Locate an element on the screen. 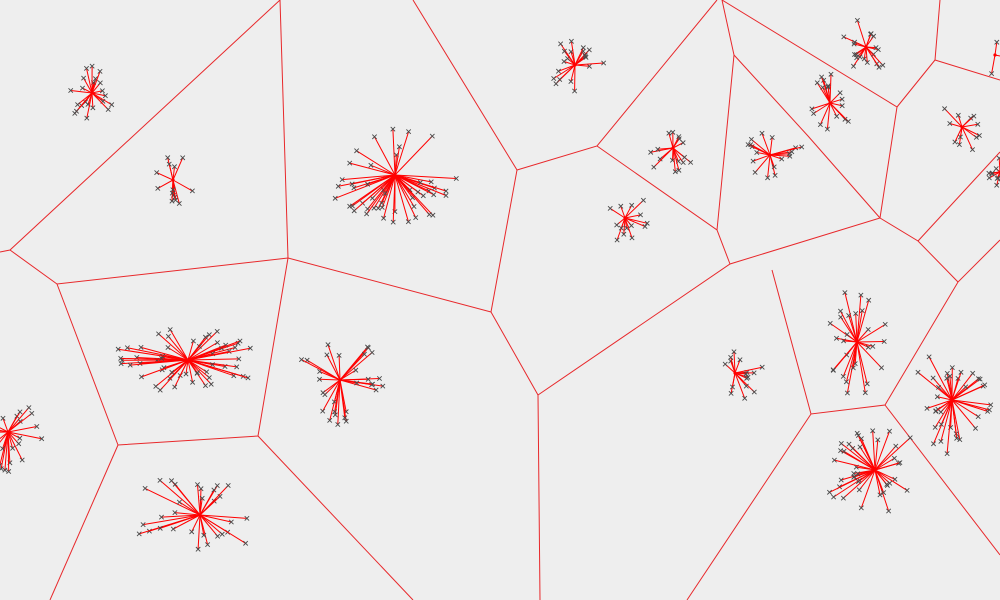  cluster-c10 is located at coordinates (962, 129).